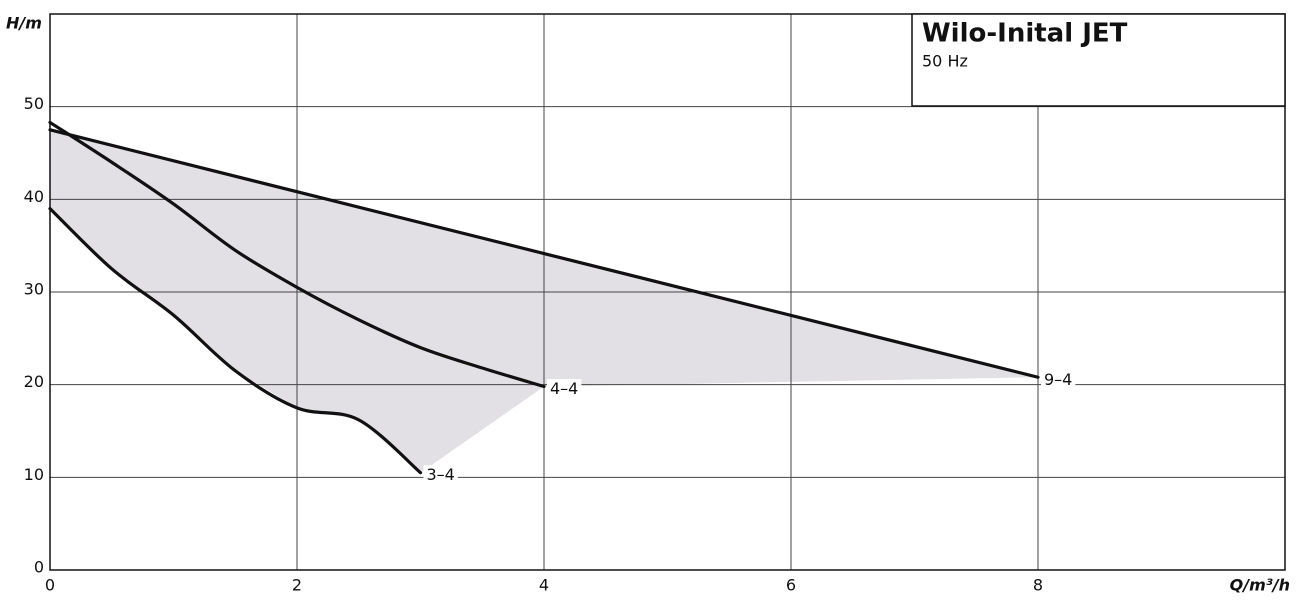 Image resolution: width=1300 pixels, height=604 pixels. What do you see at coordinates (34, 381) in the screenshot?
I see `y-tick-label: 20` at bounding box center [34, 381].